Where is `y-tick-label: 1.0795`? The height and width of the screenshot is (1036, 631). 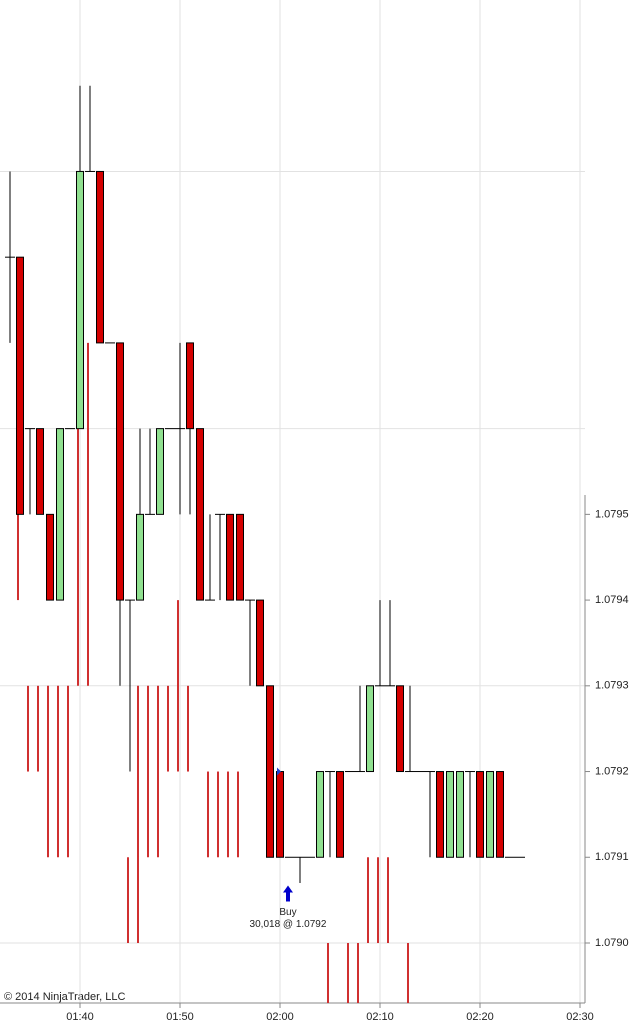
y-tick-label: 1.0795 is located at coordinates (612, 514).